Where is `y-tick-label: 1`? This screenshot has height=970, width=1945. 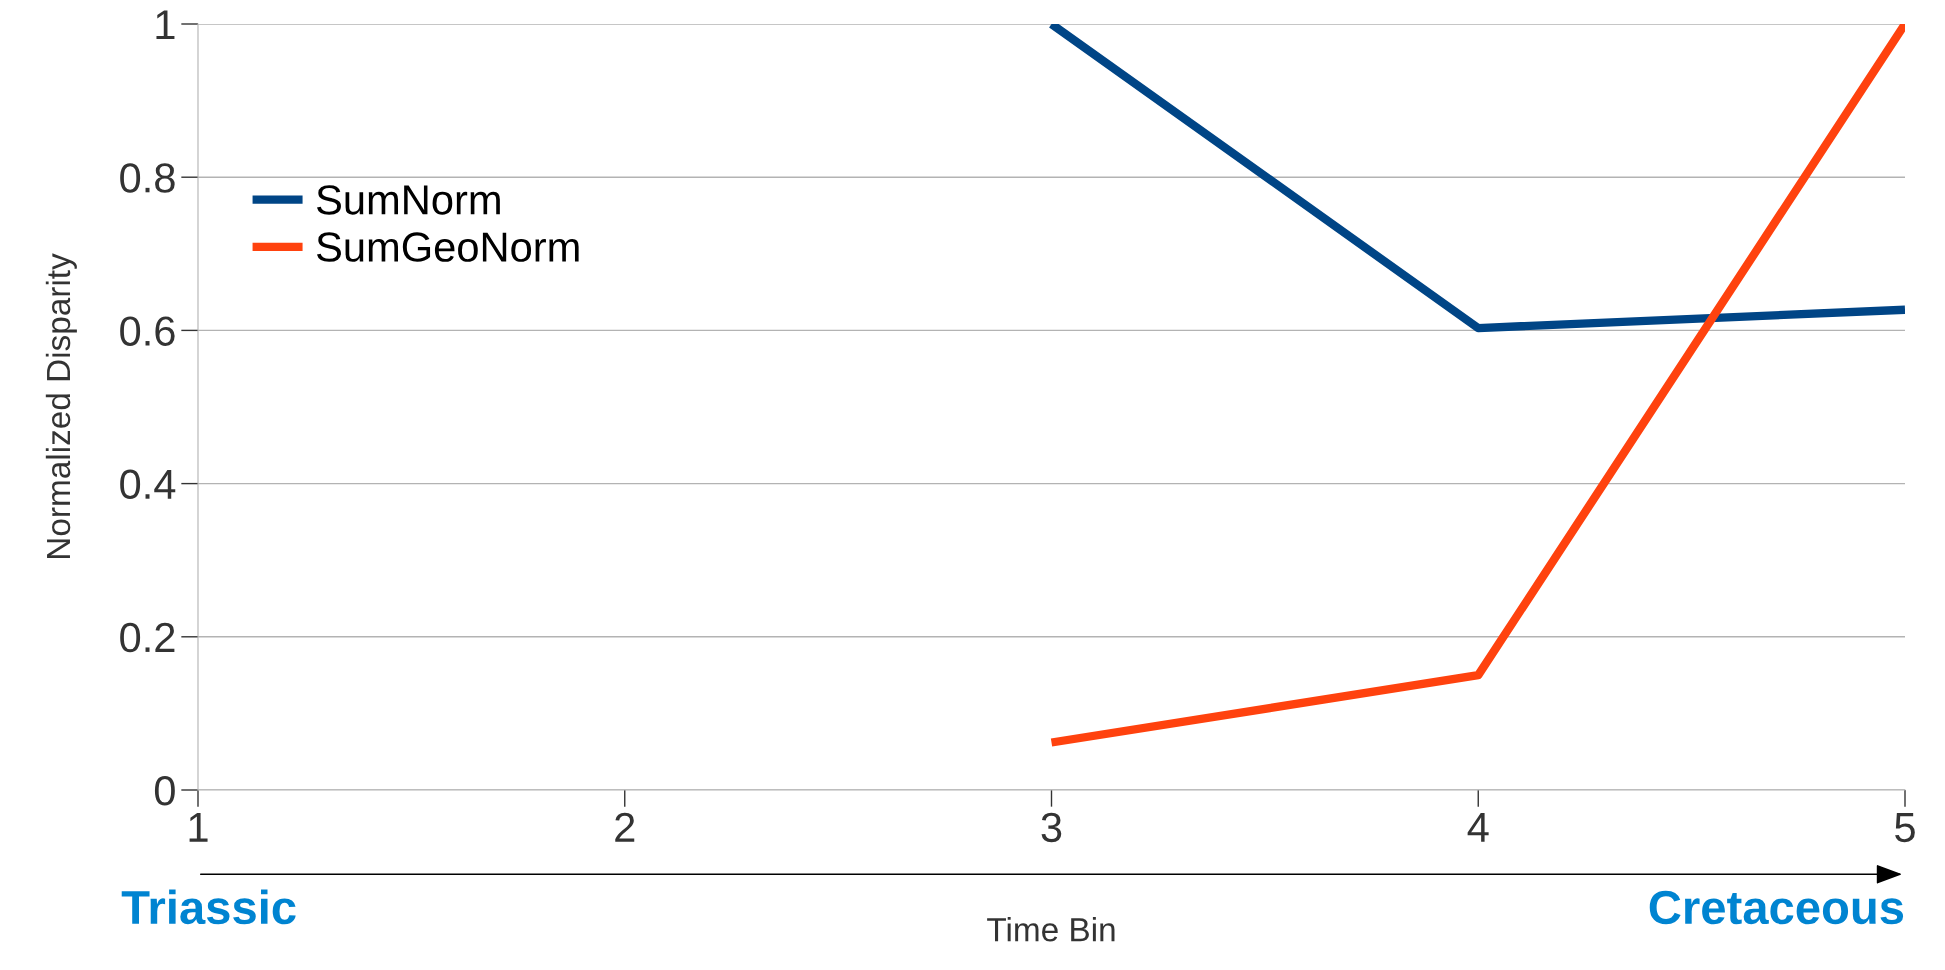
y-tick-label: 1 is located at coordinates (165, 25).